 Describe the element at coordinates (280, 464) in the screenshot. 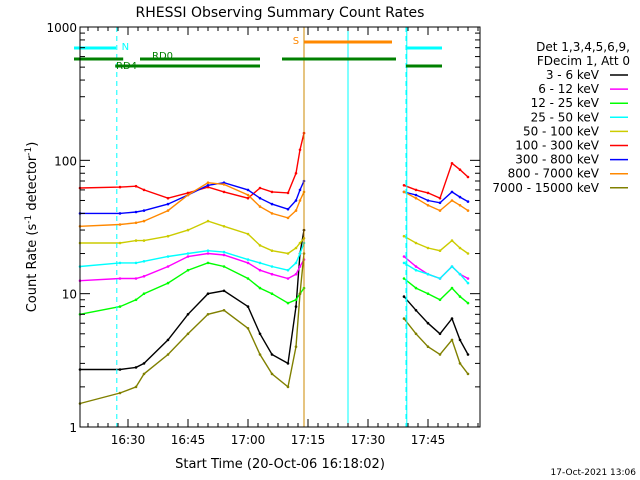

I see `x-axis-label: Start Time (20-Oct-06 16:18:02)` at that location.